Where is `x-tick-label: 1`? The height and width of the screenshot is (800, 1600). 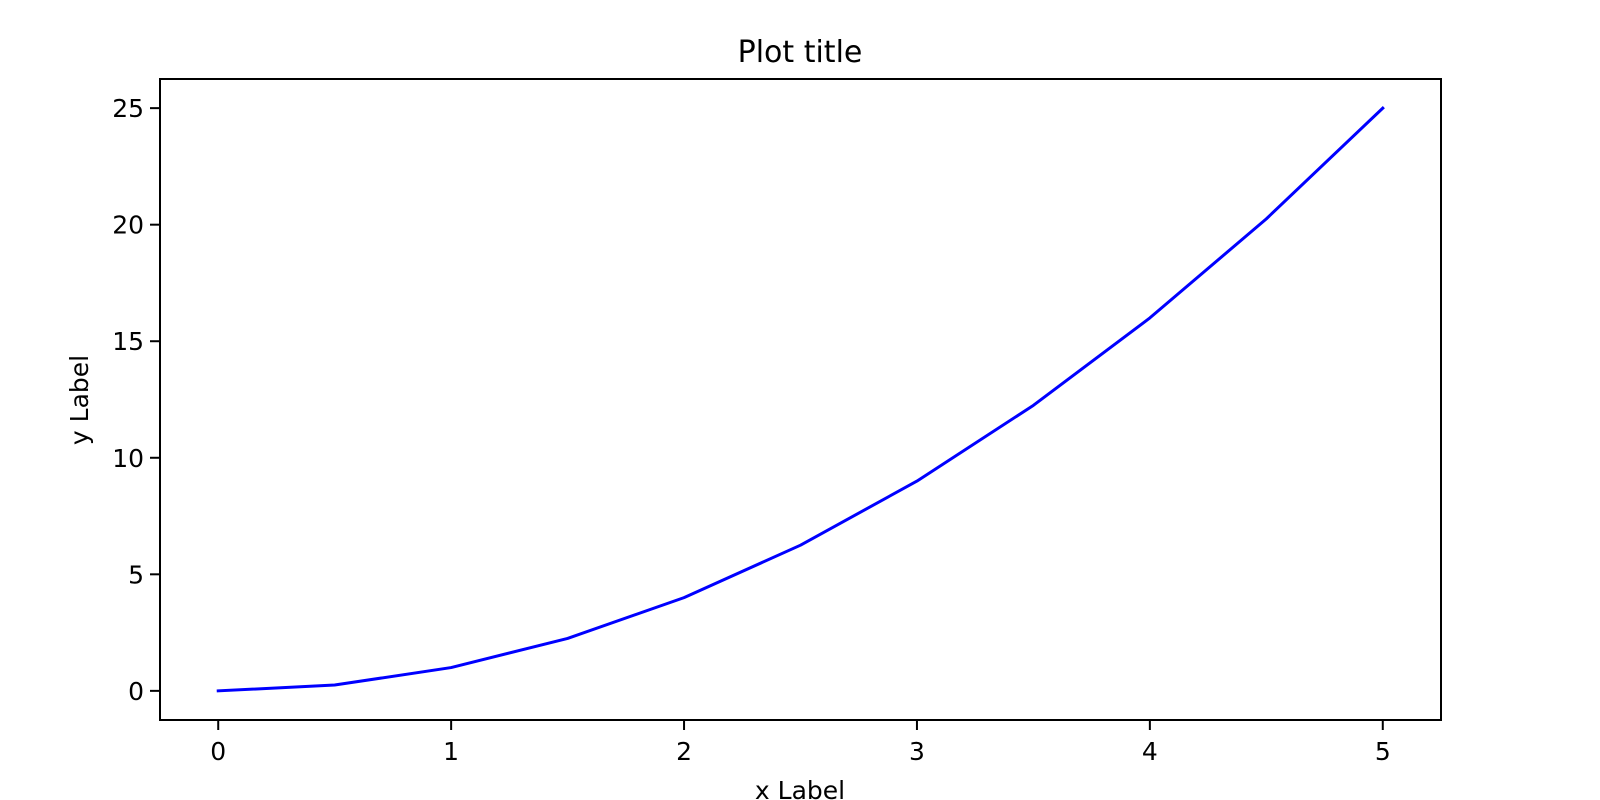
x-tick-label: 1 is located at coordinates (451, 751).